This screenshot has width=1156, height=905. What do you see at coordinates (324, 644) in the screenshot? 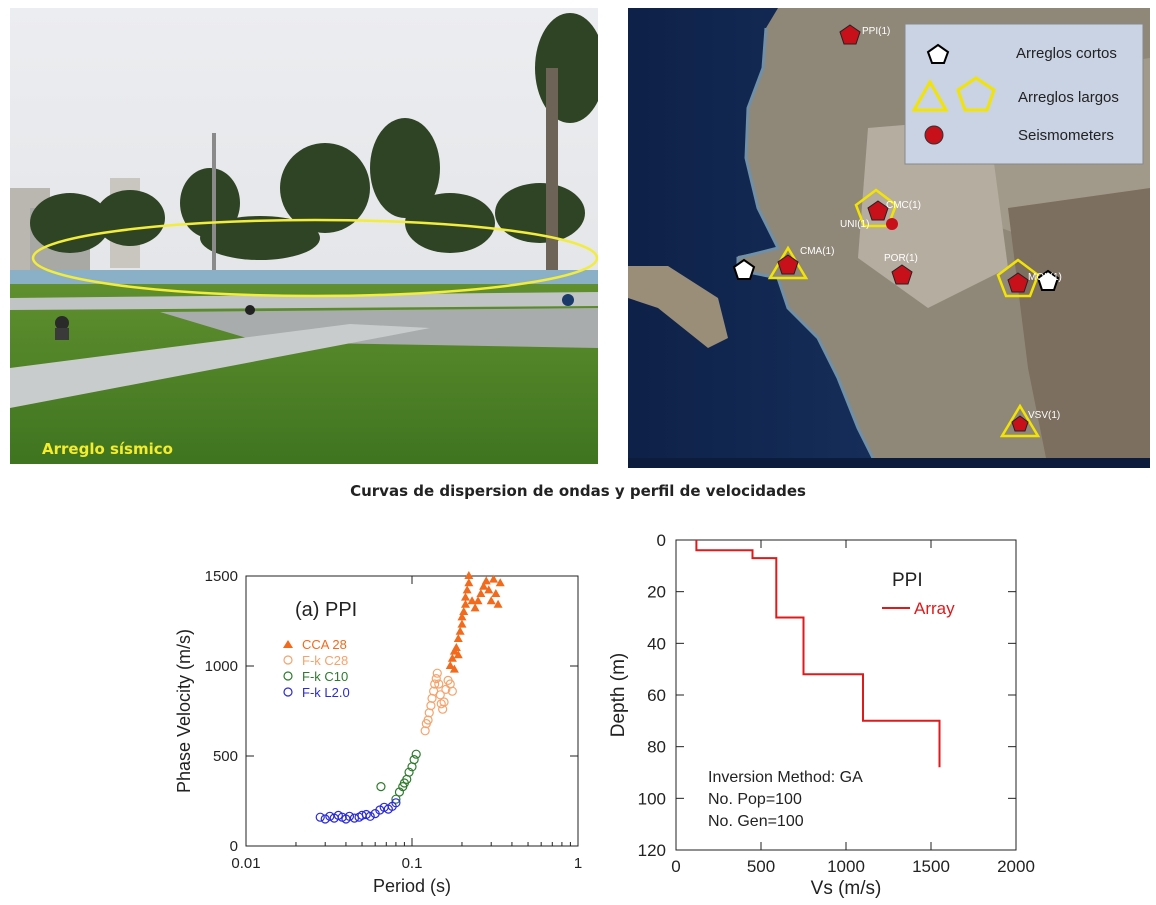
I see `legend-label-0: CCA 28` at bounding box center [324, 644].